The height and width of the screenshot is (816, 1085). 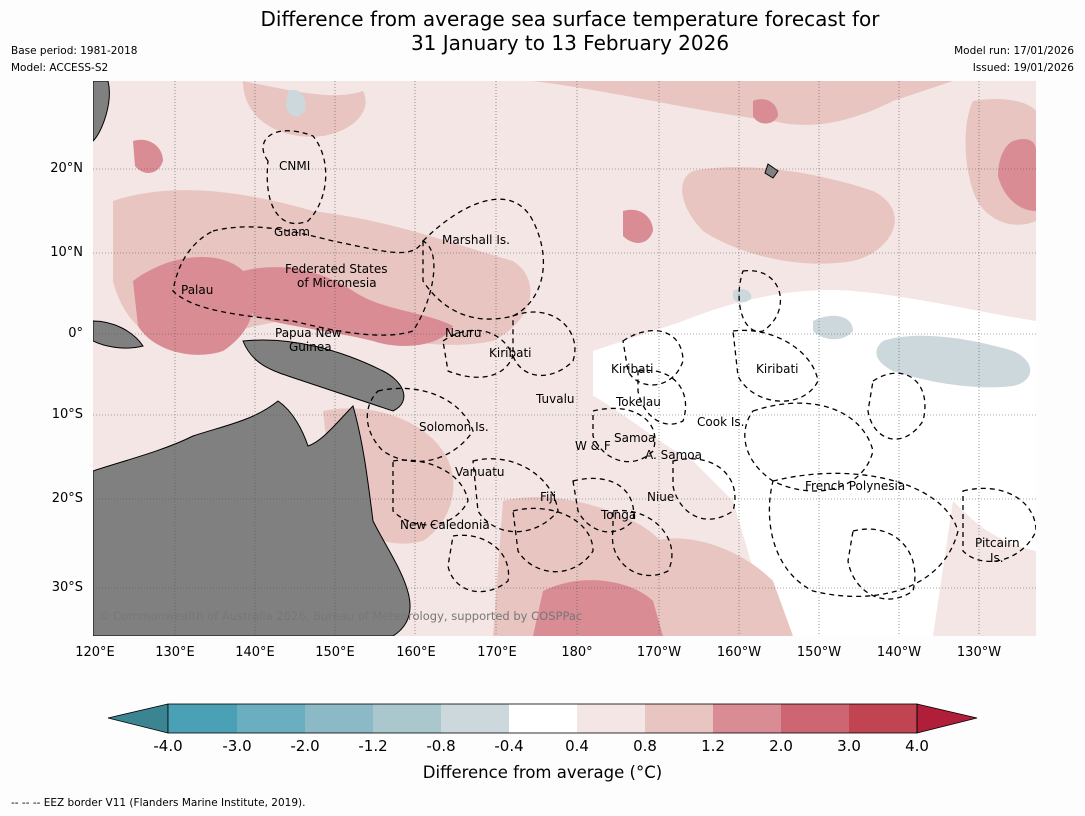 I want to click on issued-date: Issued: 19/01/2026, so click(x=1023, y=68).